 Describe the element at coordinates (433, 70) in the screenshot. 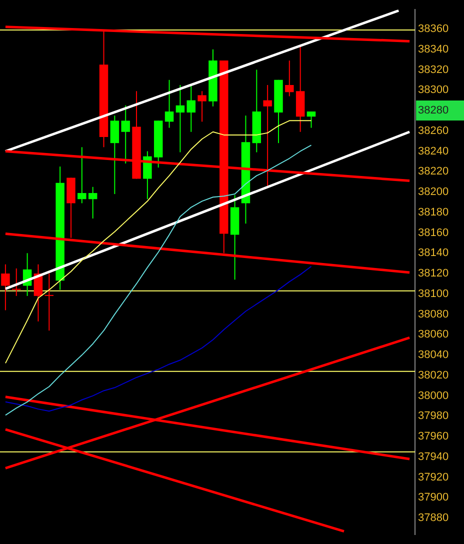

I see `y-tick-label: 38320` at that location.